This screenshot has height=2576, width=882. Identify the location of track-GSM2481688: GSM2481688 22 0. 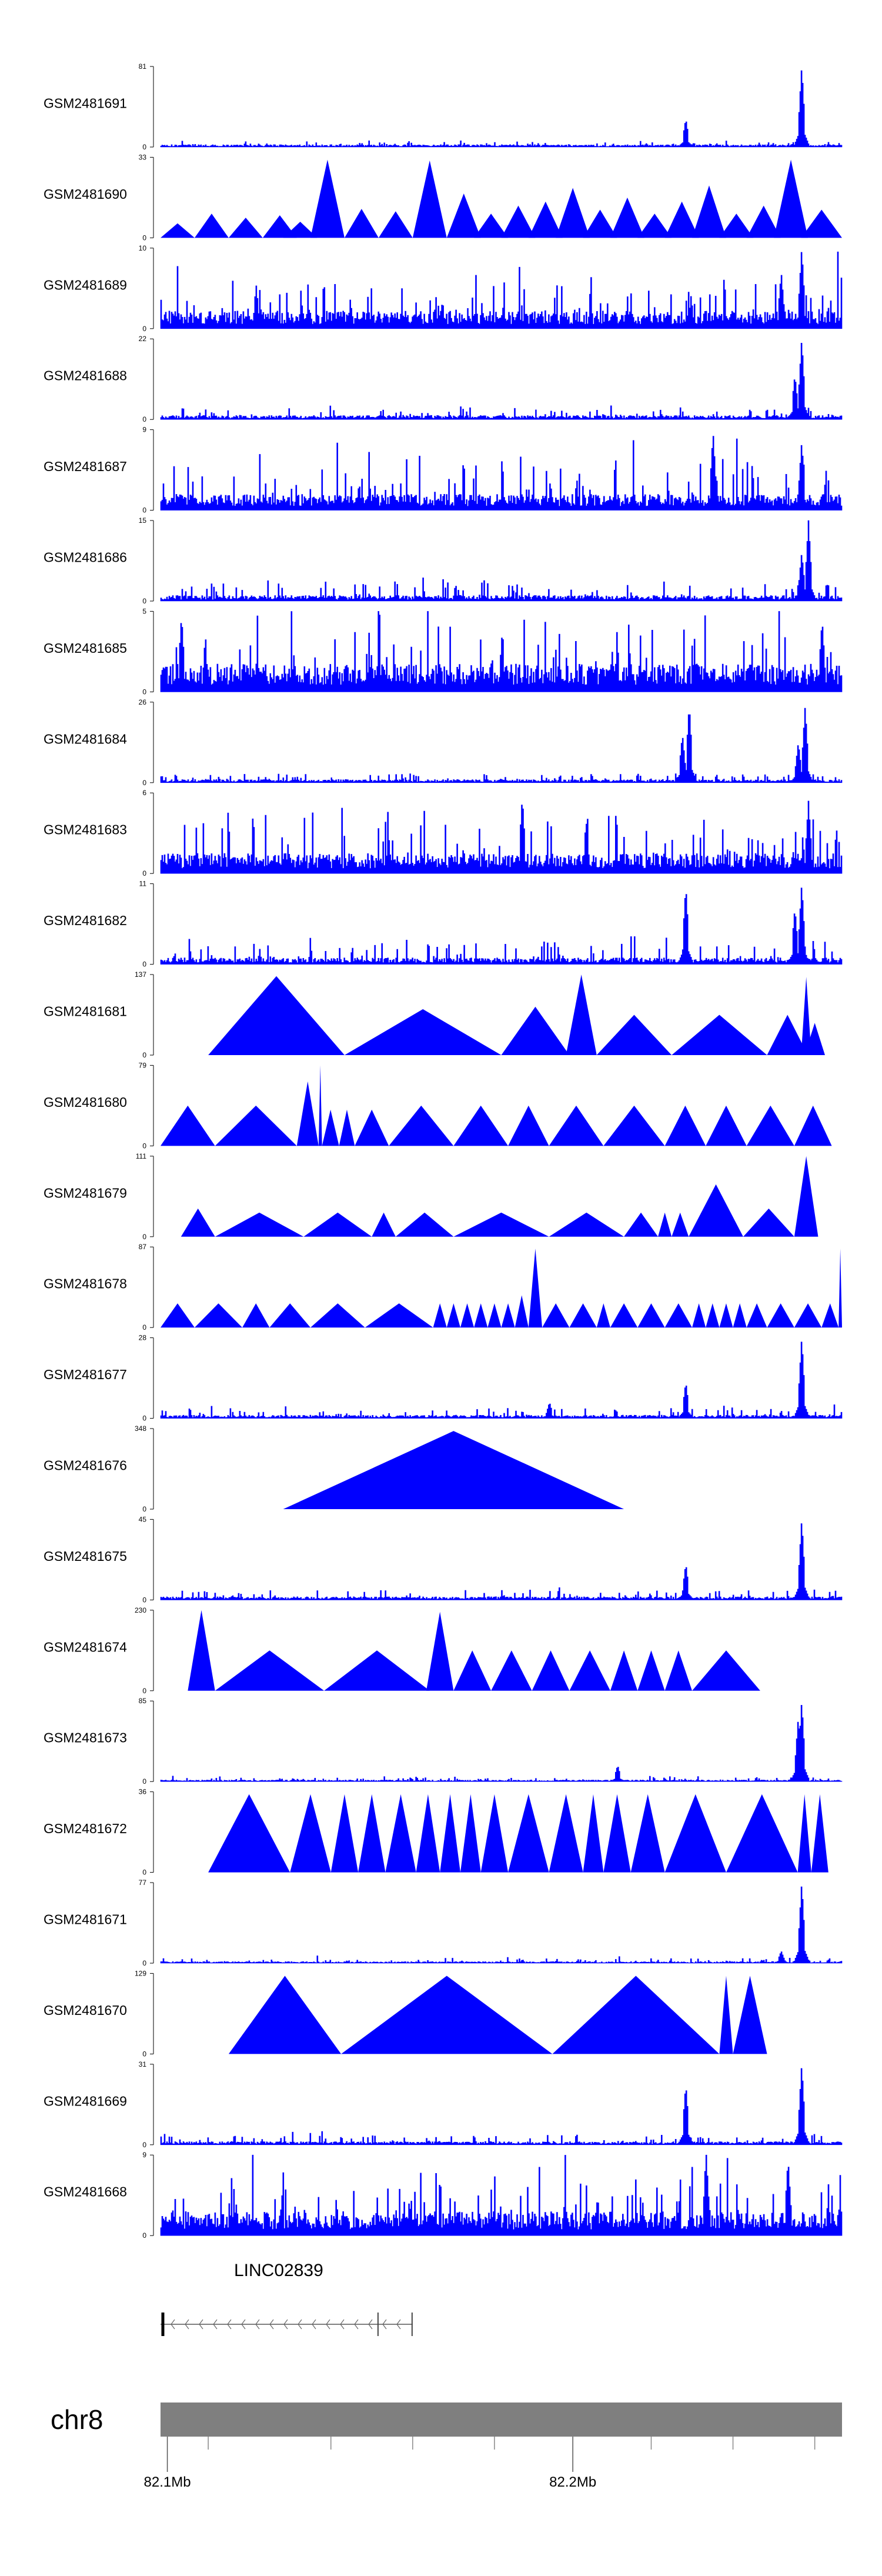
(443, 379).